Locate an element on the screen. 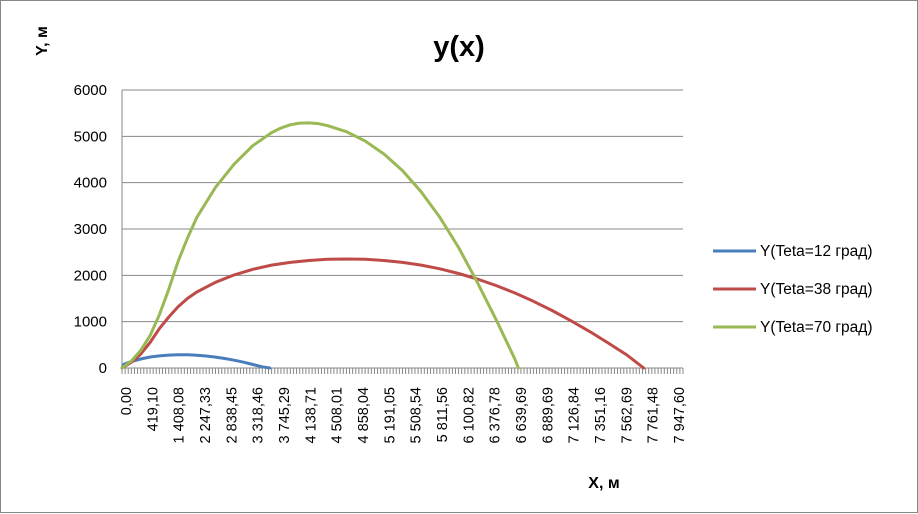  x-tick-label: 6 376,78 is located at coordinates (496, 415).